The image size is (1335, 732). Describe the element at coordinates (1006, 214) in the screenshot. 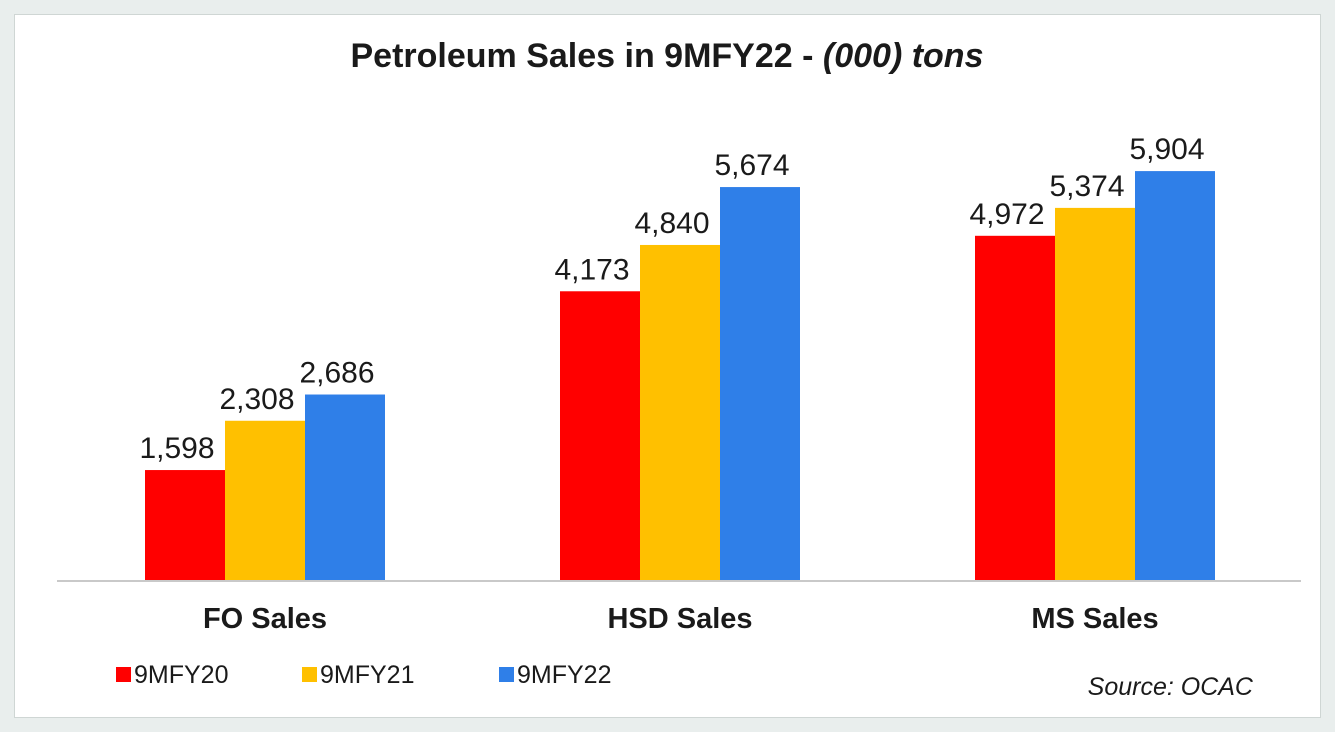

I see `data-label-ms-sales-9mfy20: 4,972` at that location.